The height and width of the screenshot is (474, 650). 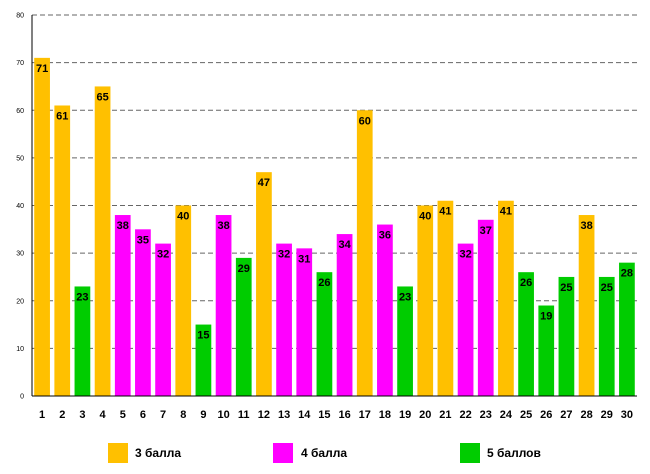 I want to click on data-label: 29, so click(x=244, y=269).